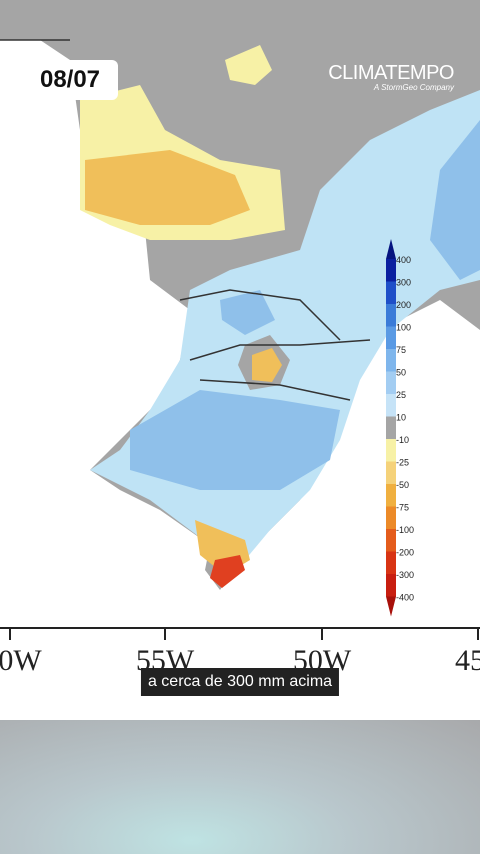 The height and width of the screenshot is (854, 480). I want to click on caption: a cerca de 300 mm acima, so click(240, 682).